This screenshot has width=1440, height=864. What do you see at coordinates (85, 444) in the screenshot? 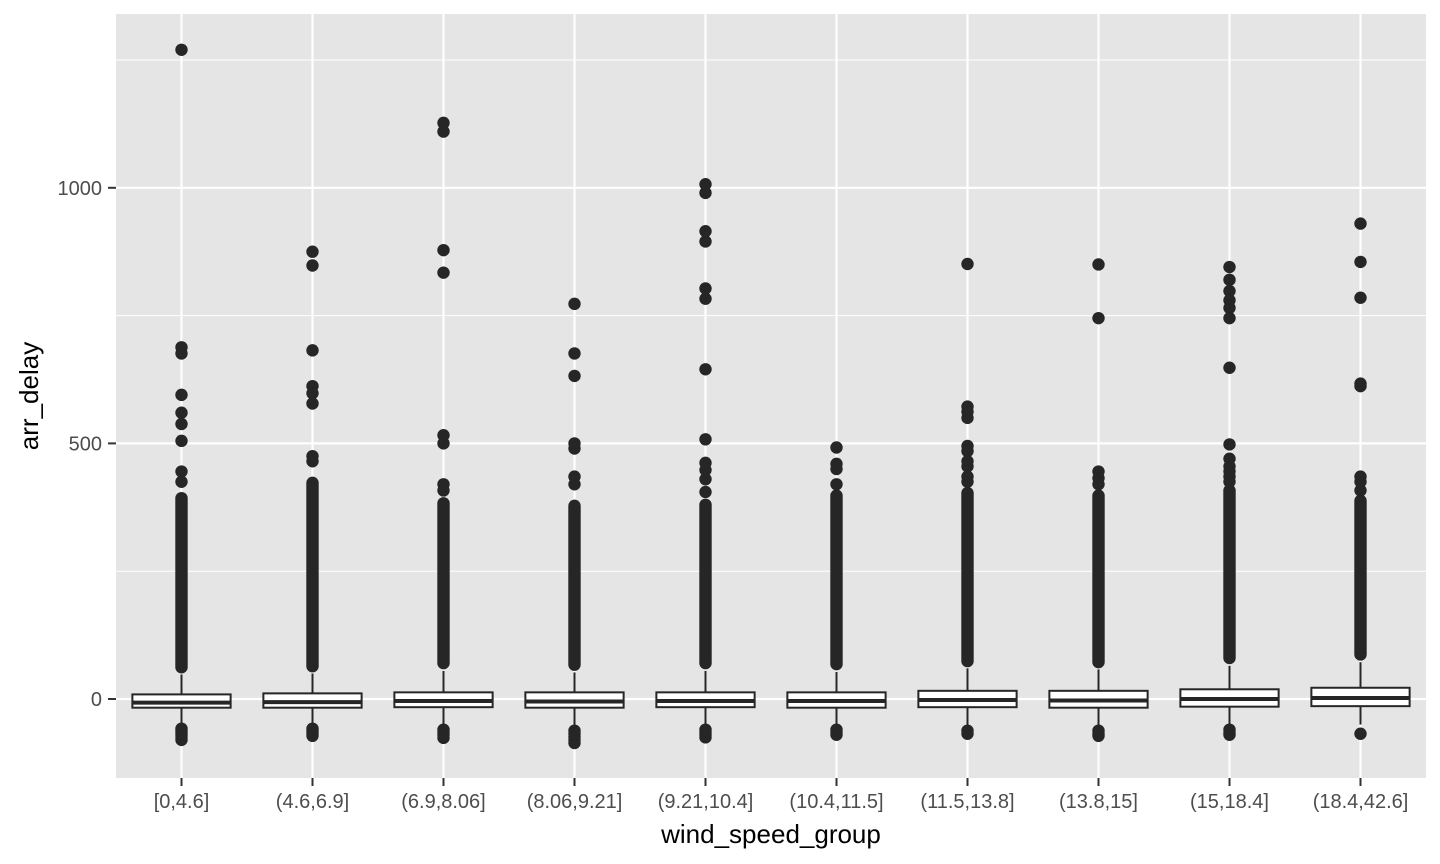
I see `y-tick-label: 500` at bounding box center [85, 444].